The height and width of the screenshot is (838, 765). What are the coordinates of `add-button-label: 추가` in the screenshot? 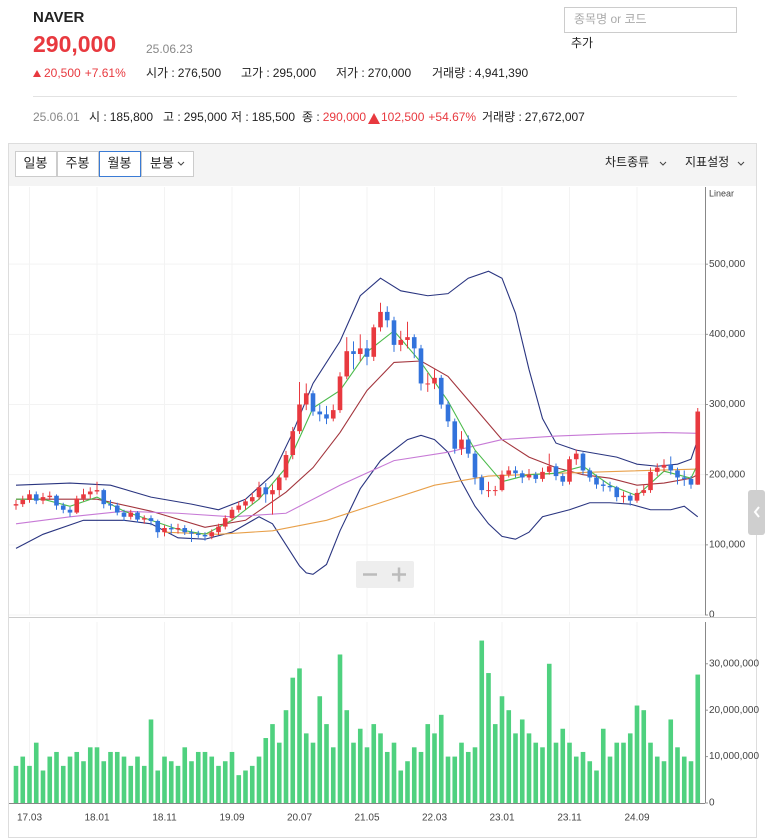 It's located at (582, 43).